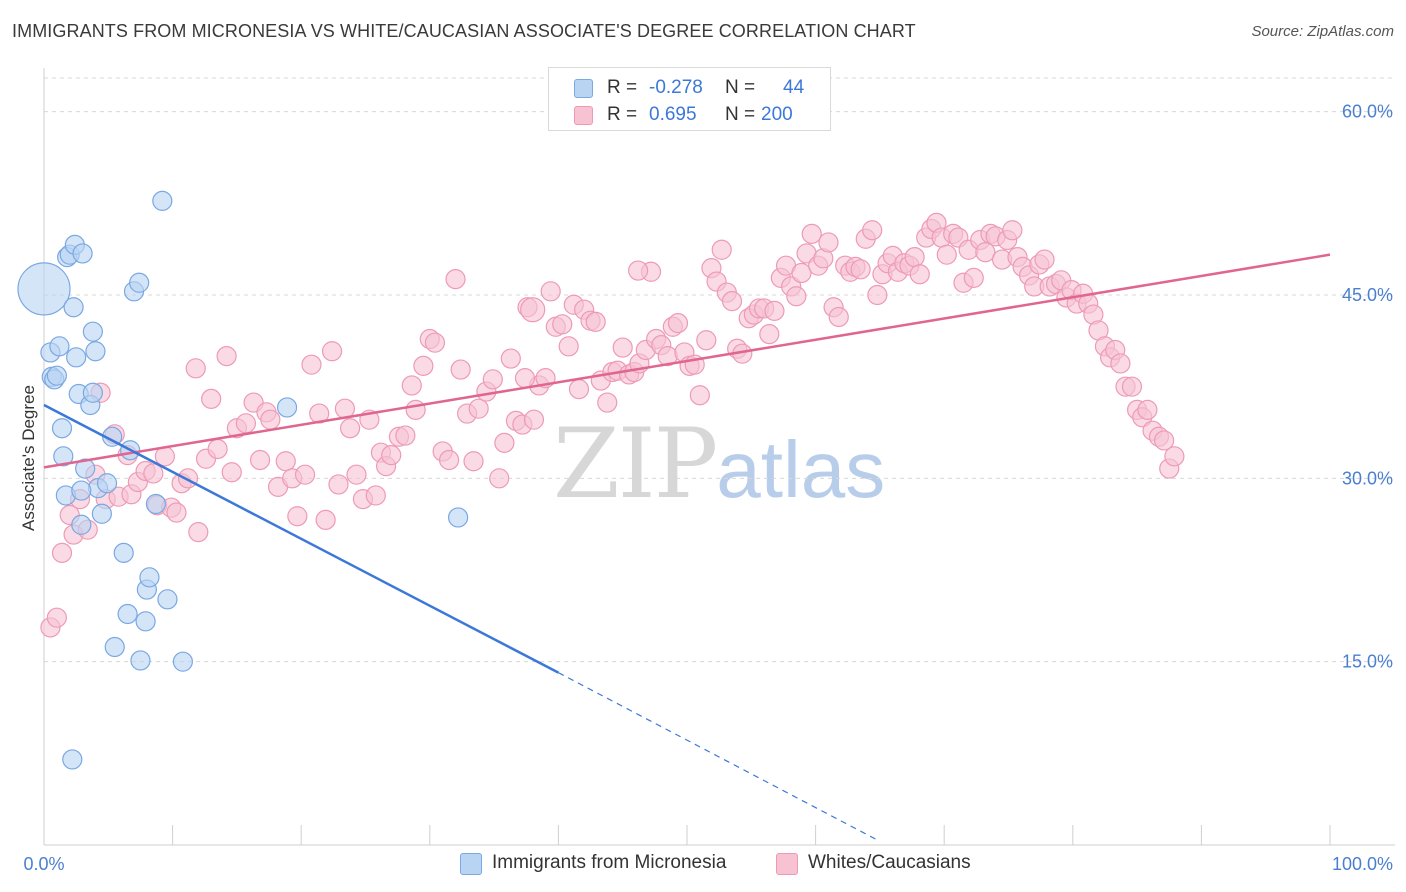 This screenshot has width=1406, height=892. I want to click on x-tick-label: 0.0%, so click(43, 864).